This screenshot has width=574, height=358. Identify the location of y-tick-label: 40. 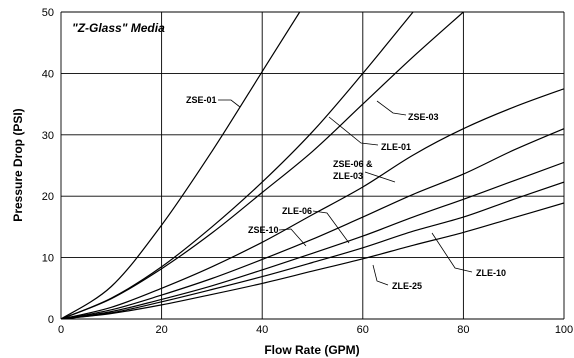
(48, 74).